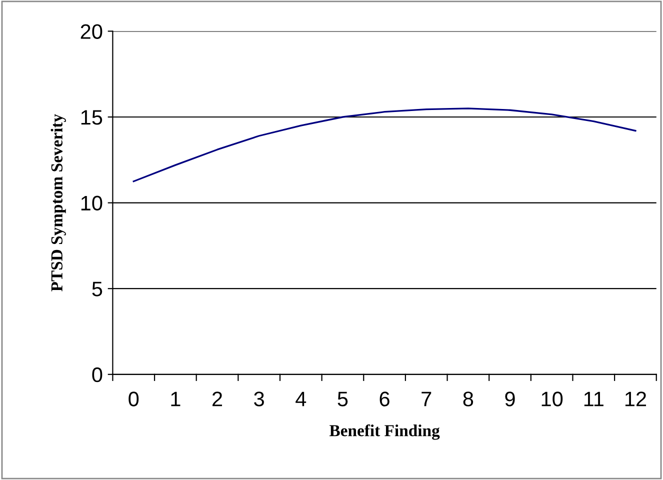  I want to click on x-tick-label: 6, so click(385, 399).